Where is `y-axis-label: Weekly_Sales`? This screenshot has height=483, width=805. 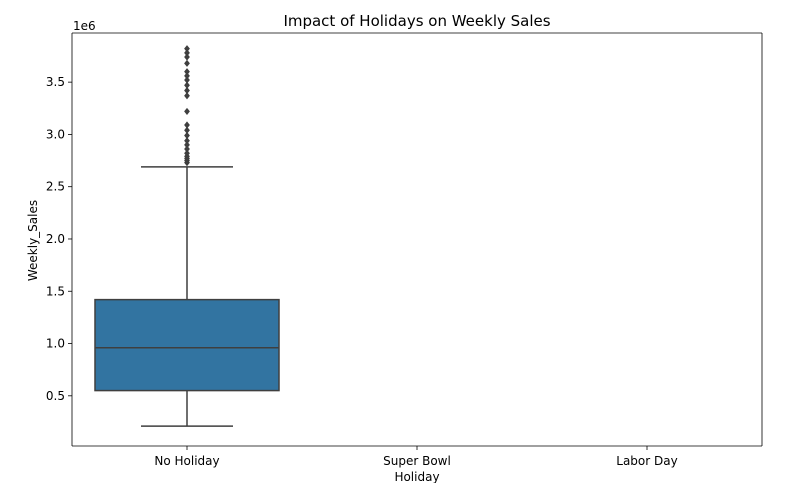 y-axis-label: Weekly_Sales is located at coordinates (33, 240).